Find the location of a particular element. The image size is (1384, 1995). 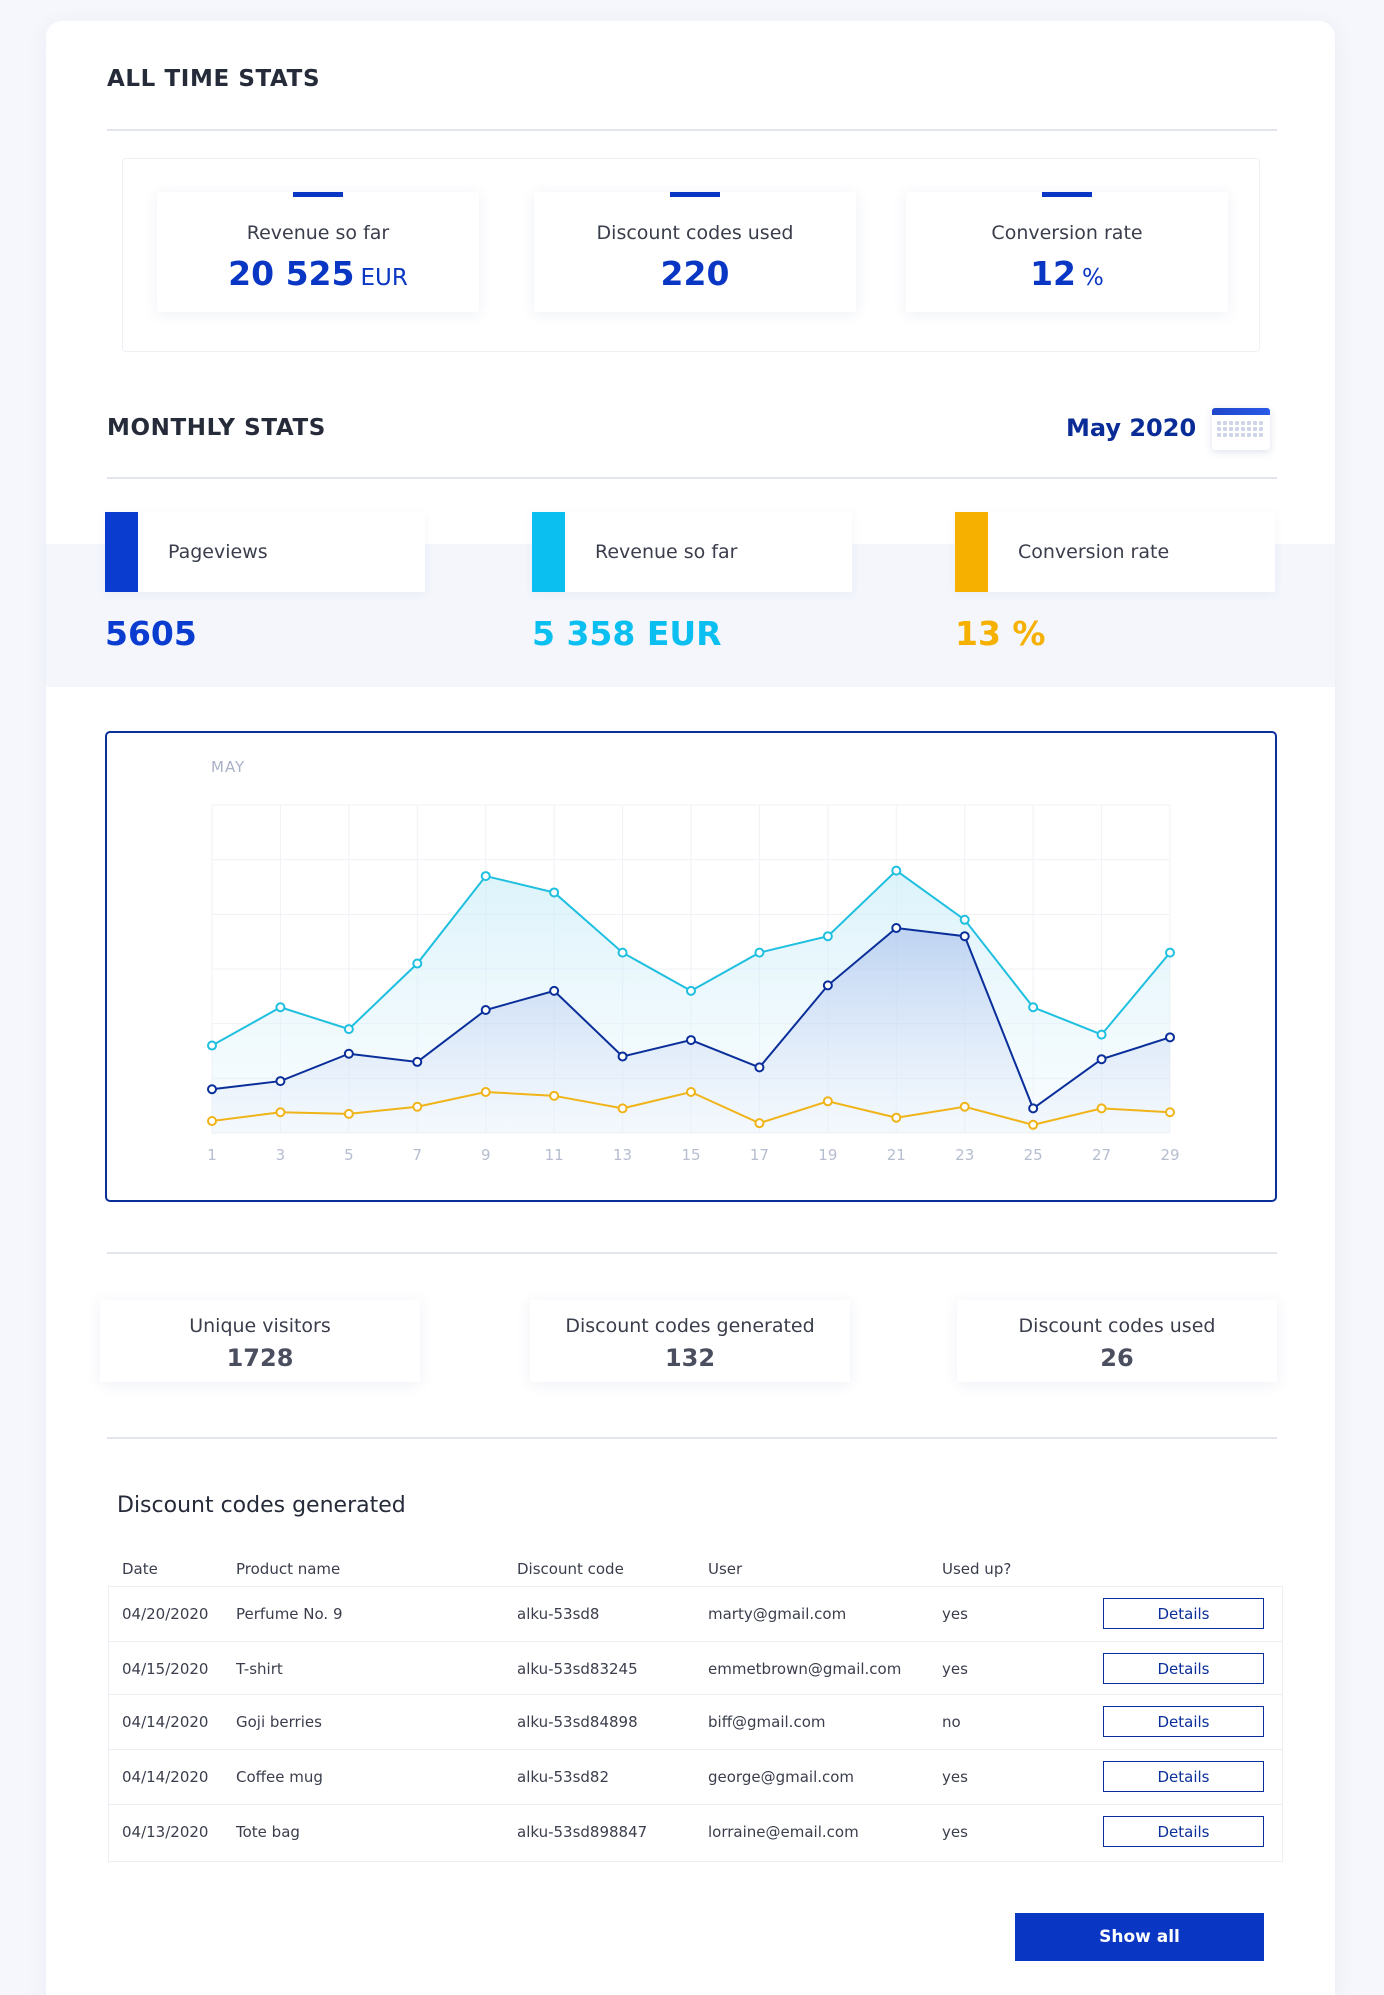

column-header-date: Date is located at coordinates (140, 1569).